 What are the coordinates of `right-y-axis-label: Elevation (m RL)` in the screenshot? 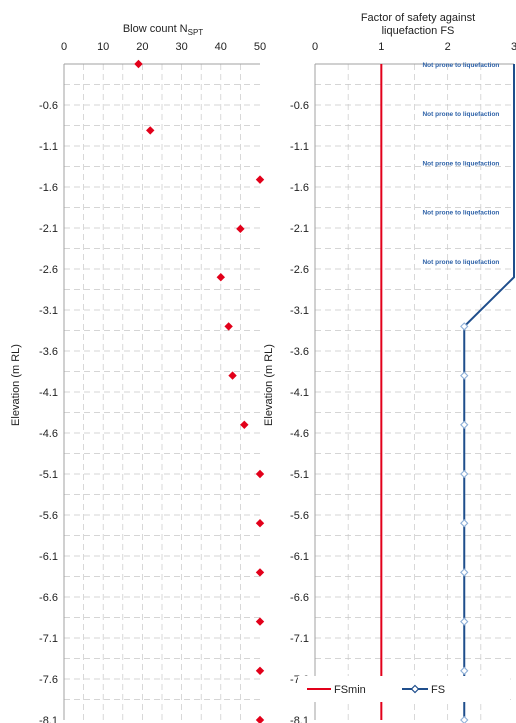 It's located at (269, 385).